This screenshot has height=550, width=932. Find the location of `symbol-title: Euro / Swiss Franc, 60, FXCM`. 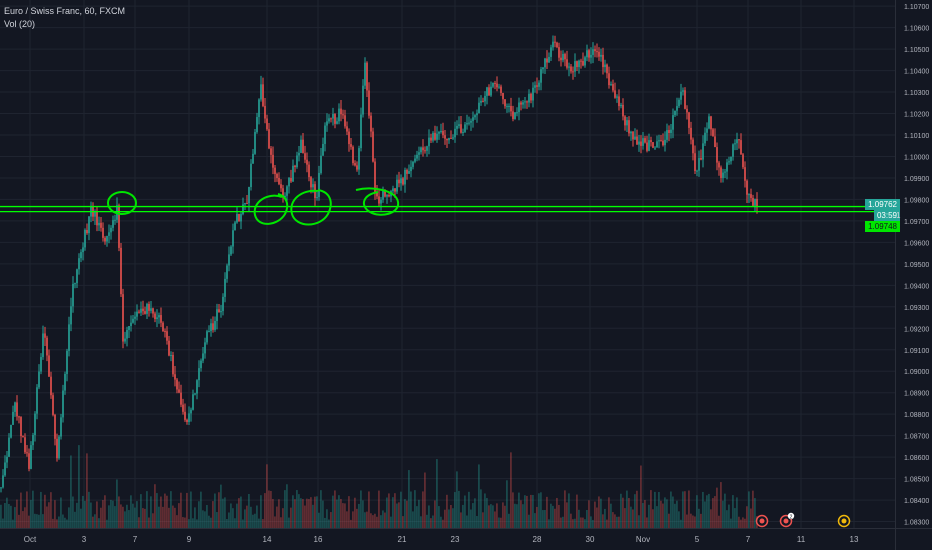

symbol-title: Euro / Swiss Franc, 60, FXCM is located at coordinates (65, 11).